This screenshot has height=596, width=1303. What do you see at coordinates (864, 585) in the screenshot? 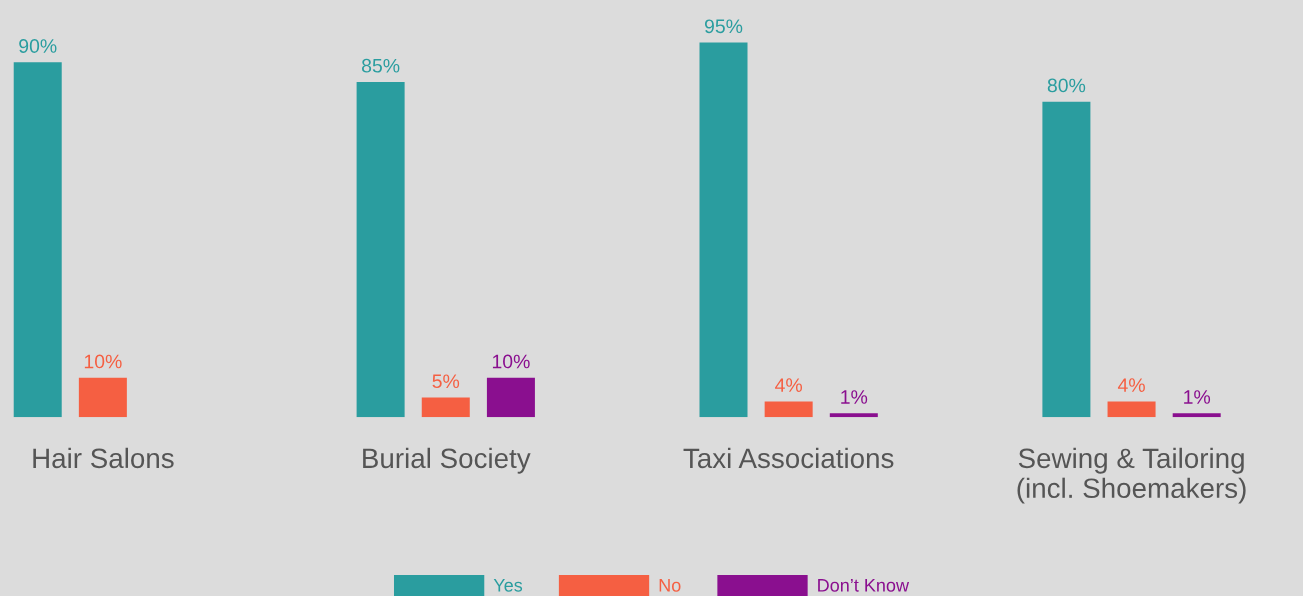
I see `legend-label: Don’t Know` at bounding box center [864, 585].